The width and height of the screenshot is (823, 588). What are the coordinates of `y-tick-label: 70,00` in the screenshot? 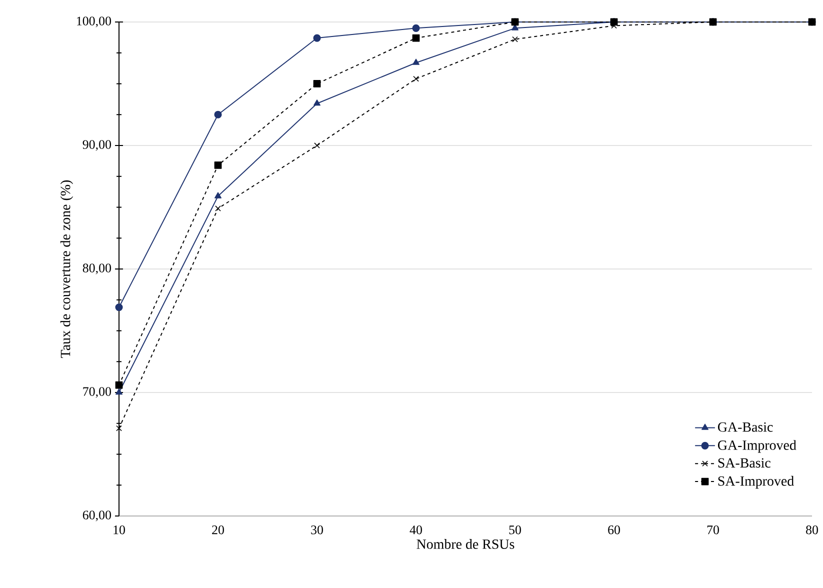 It's located at (97, 392).